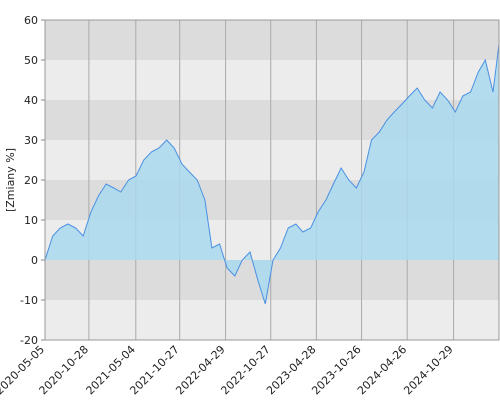 This screenshot has width=500, height=400. I want to click on y-tick-label: 10, so click(31, 220).